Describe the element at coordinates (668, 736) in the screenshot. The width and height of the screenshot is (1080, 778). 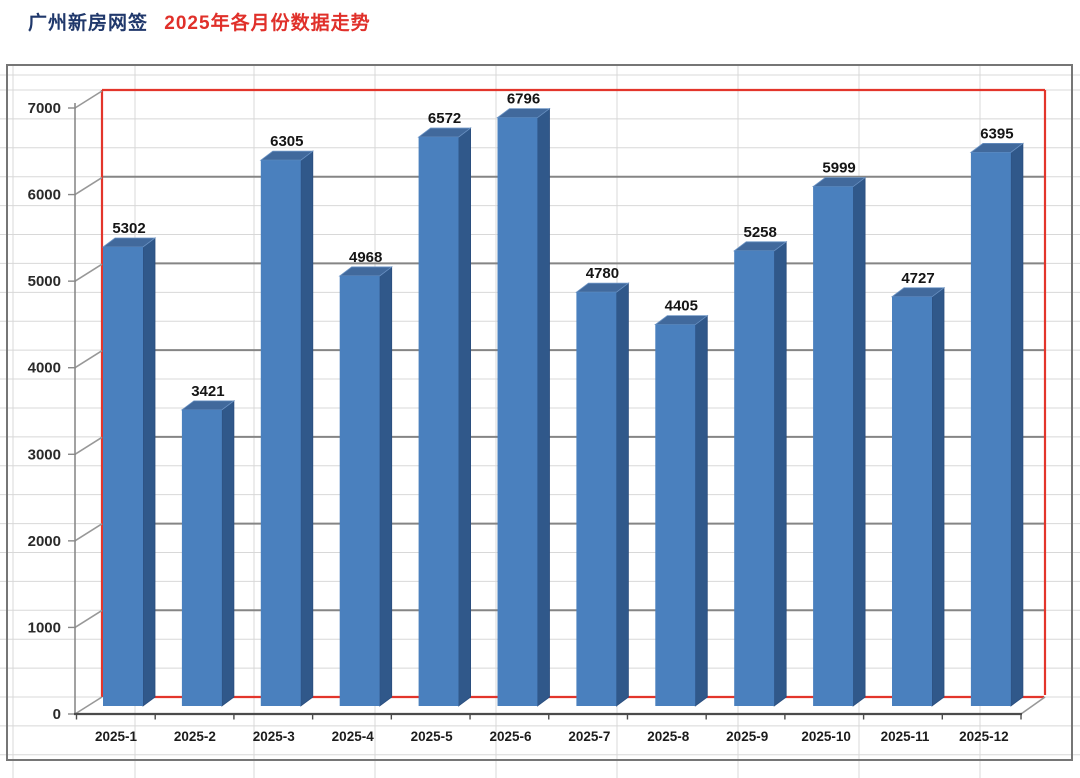
I see `x-axis-category-label: 2025-8` at that location.